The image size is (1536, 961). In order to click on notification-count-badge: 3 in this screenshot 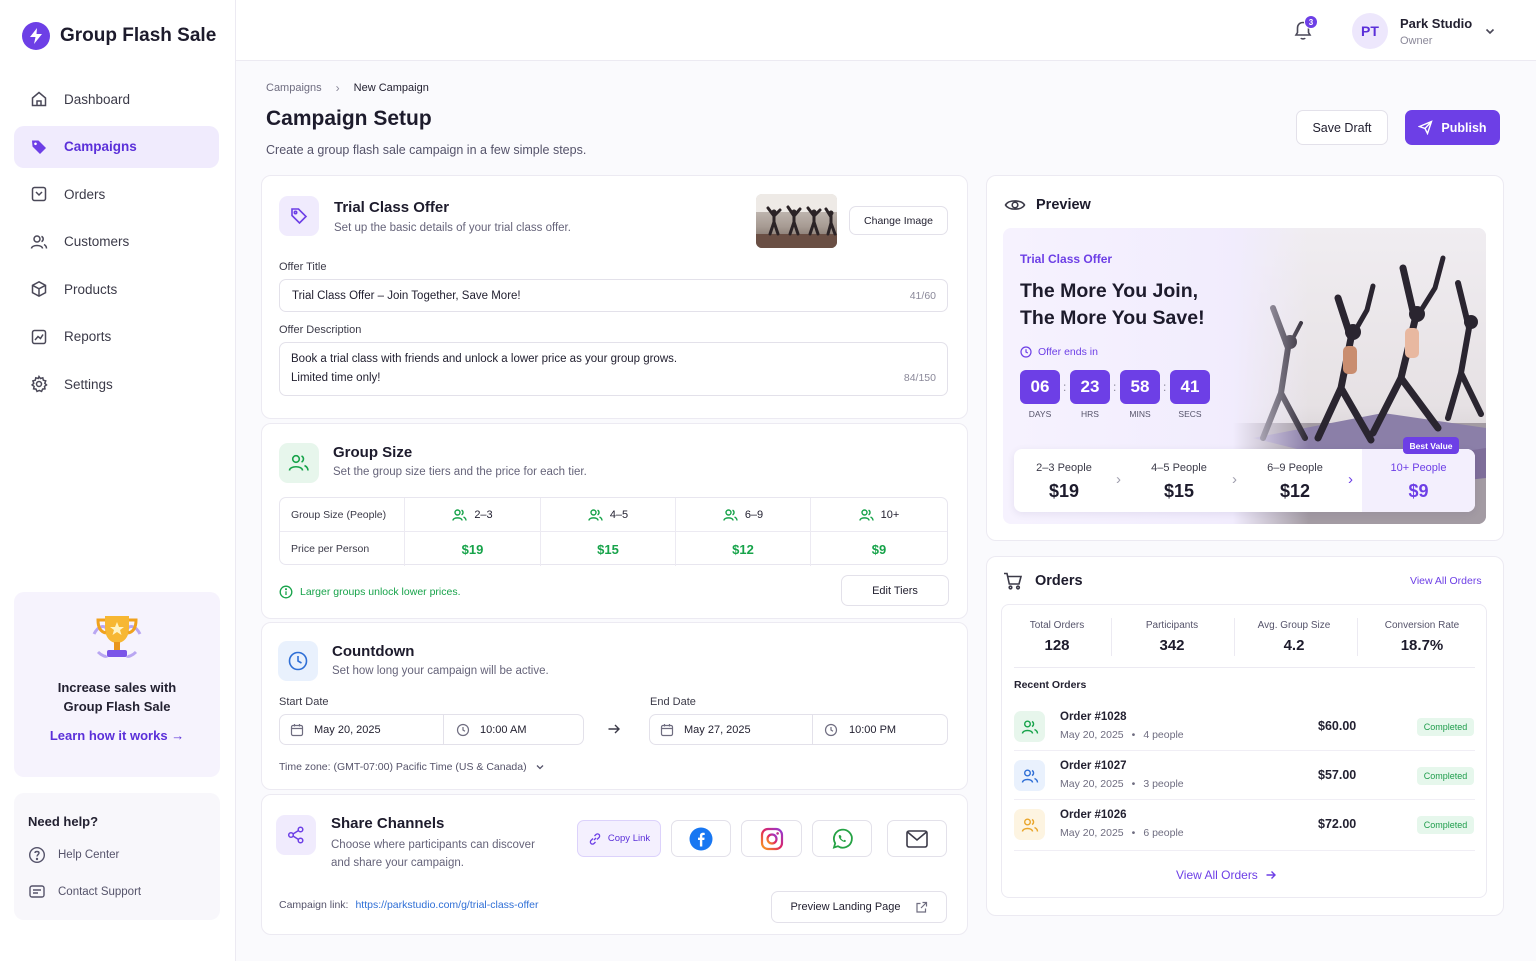, I will do `click(1311, 22)`.